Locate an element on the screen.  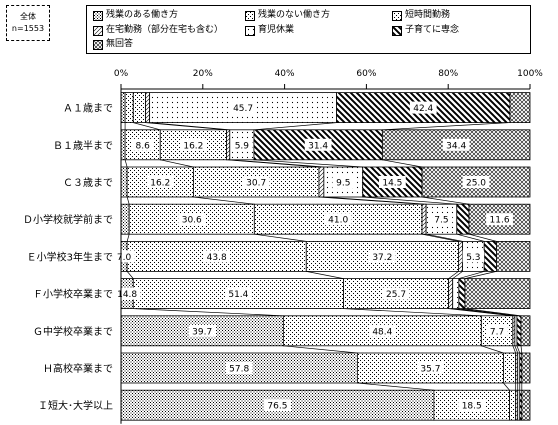
legend-label-childcare-leave: 育児休業 is located at coordinates (276, 30).